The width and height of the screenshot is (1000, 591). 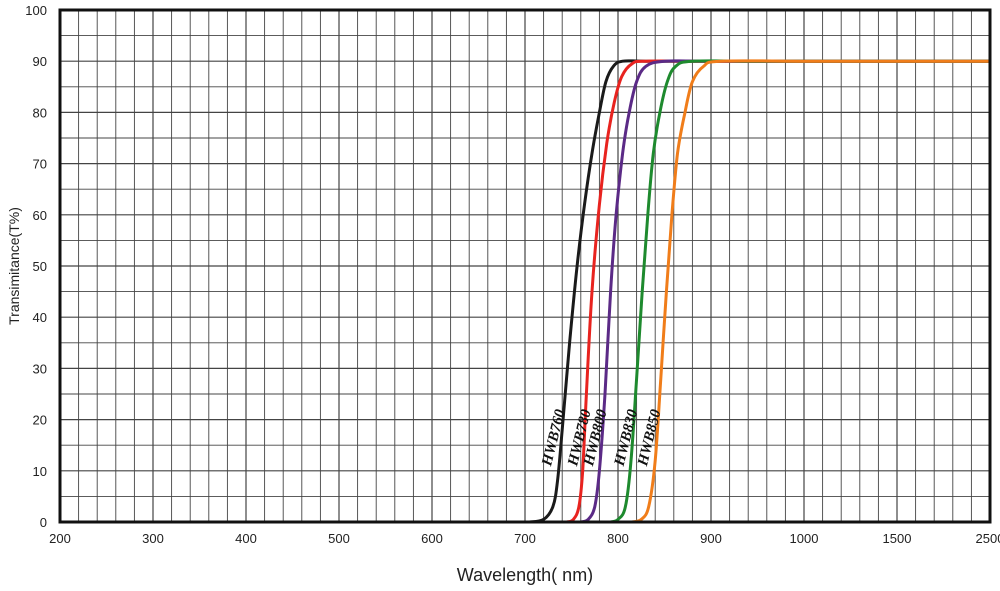 What do you see at coordinates (40, 420) in the screenshot?
I see `y-tick-label: 20` at bounding box center [40, 420].